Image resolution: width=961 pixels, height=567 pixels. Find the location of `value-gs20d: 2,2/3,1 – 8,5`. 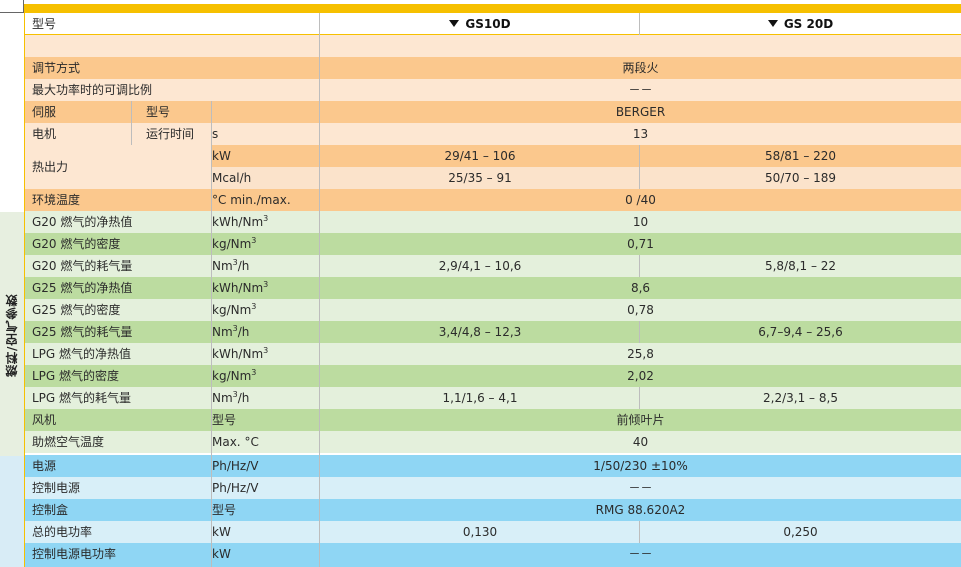

value-gs20d: 2,2/3,1 – 8,5 is located at coordinates (800, 398).